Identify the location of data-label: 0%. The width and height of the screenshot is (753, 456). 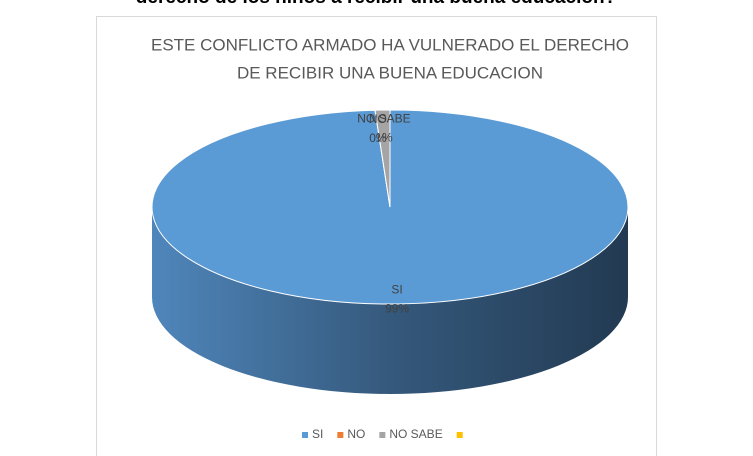
(378, 138).